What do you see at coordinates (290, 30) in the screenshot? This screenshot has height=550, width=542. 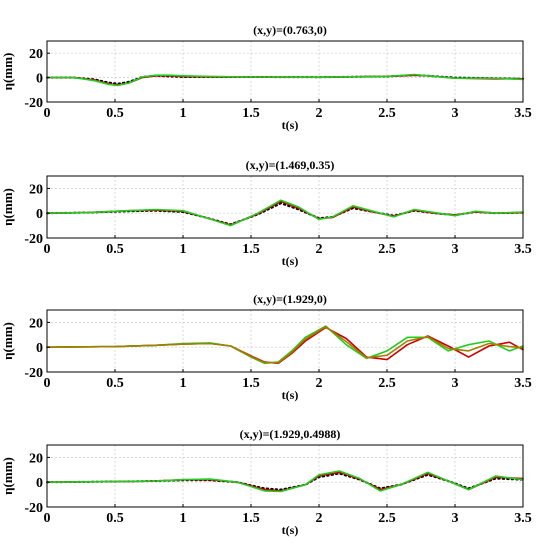 I see `chart-title: (x,y)=(0.763,0)` at bounding box center [290, 30].